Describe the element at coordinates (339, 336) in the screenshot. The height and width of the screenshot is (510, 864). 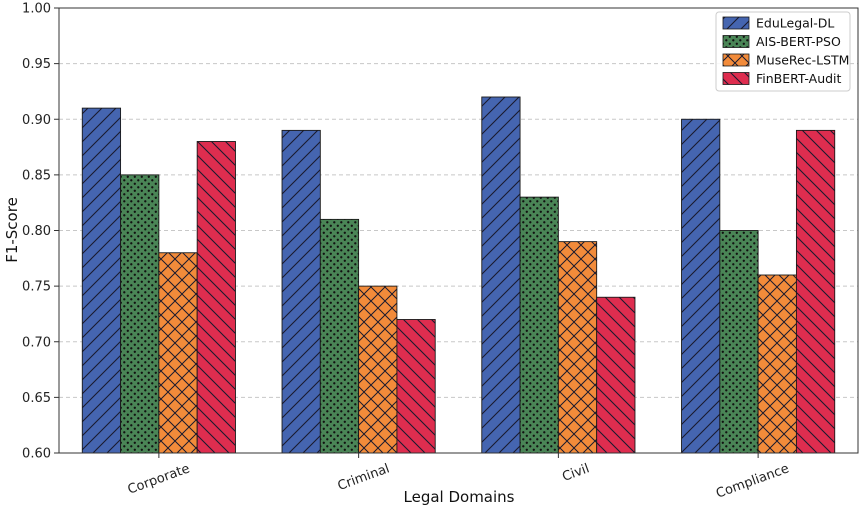
I see `bar-ais-bert-pso-criminal` at that location.